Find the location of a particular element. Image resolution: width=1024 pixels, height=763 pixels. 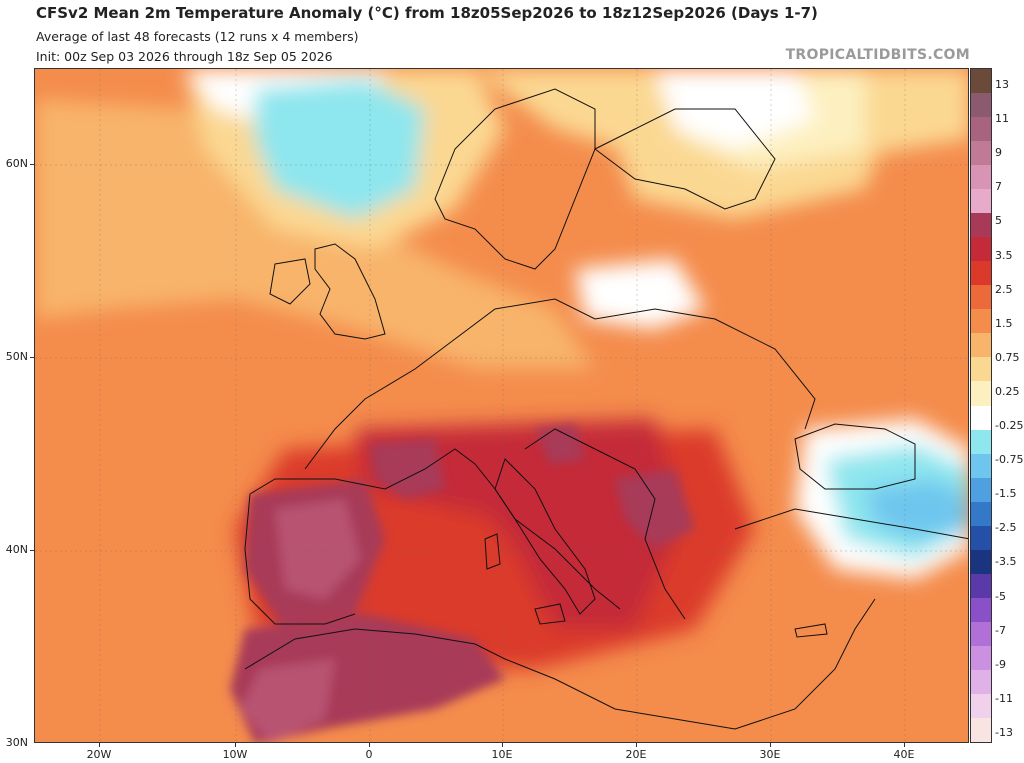

colorbar-label: 2.5 is located at coordinates (1004, 289).